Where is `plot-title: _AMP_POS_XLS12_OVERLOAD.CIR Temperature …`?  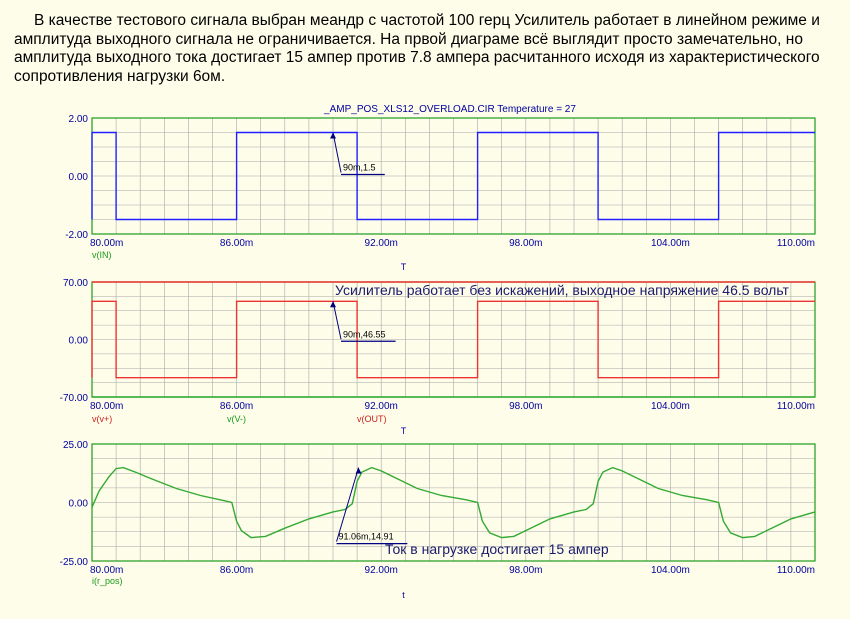
plot-title: _AMP_POS_XLS12_OVERLOAD.CIR Temperature … is located at coordinates (449, 109).